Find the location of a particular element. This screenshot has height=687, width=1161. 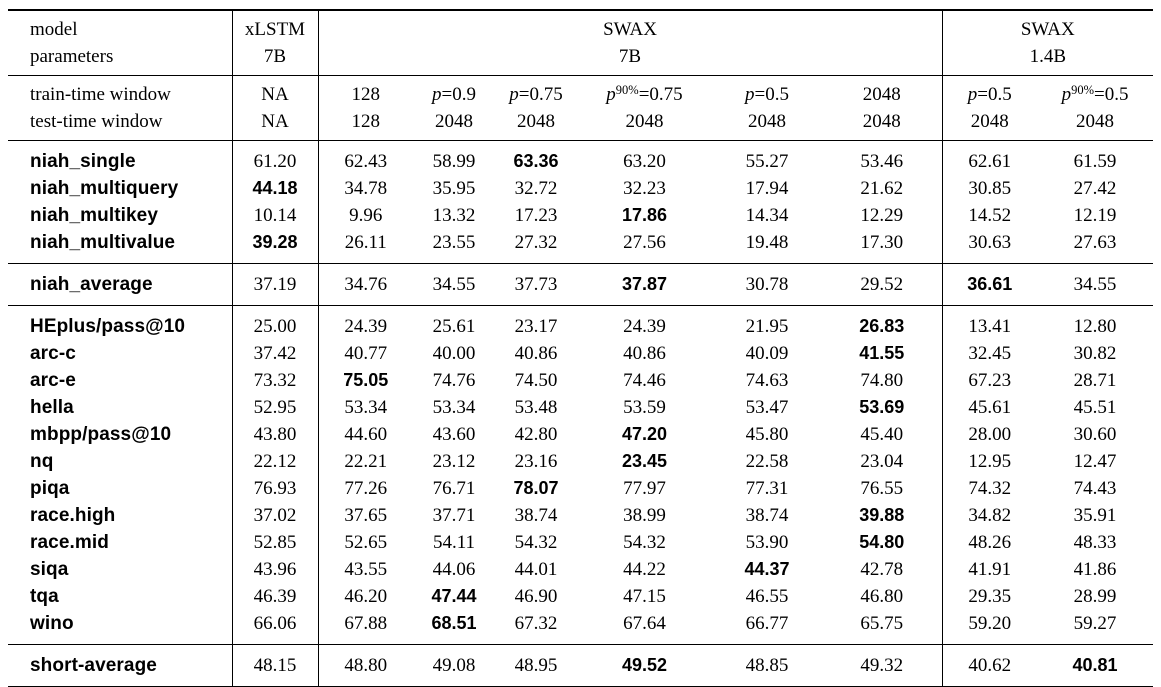

value-cell: 46.90 is located at coordinates (536, 596).